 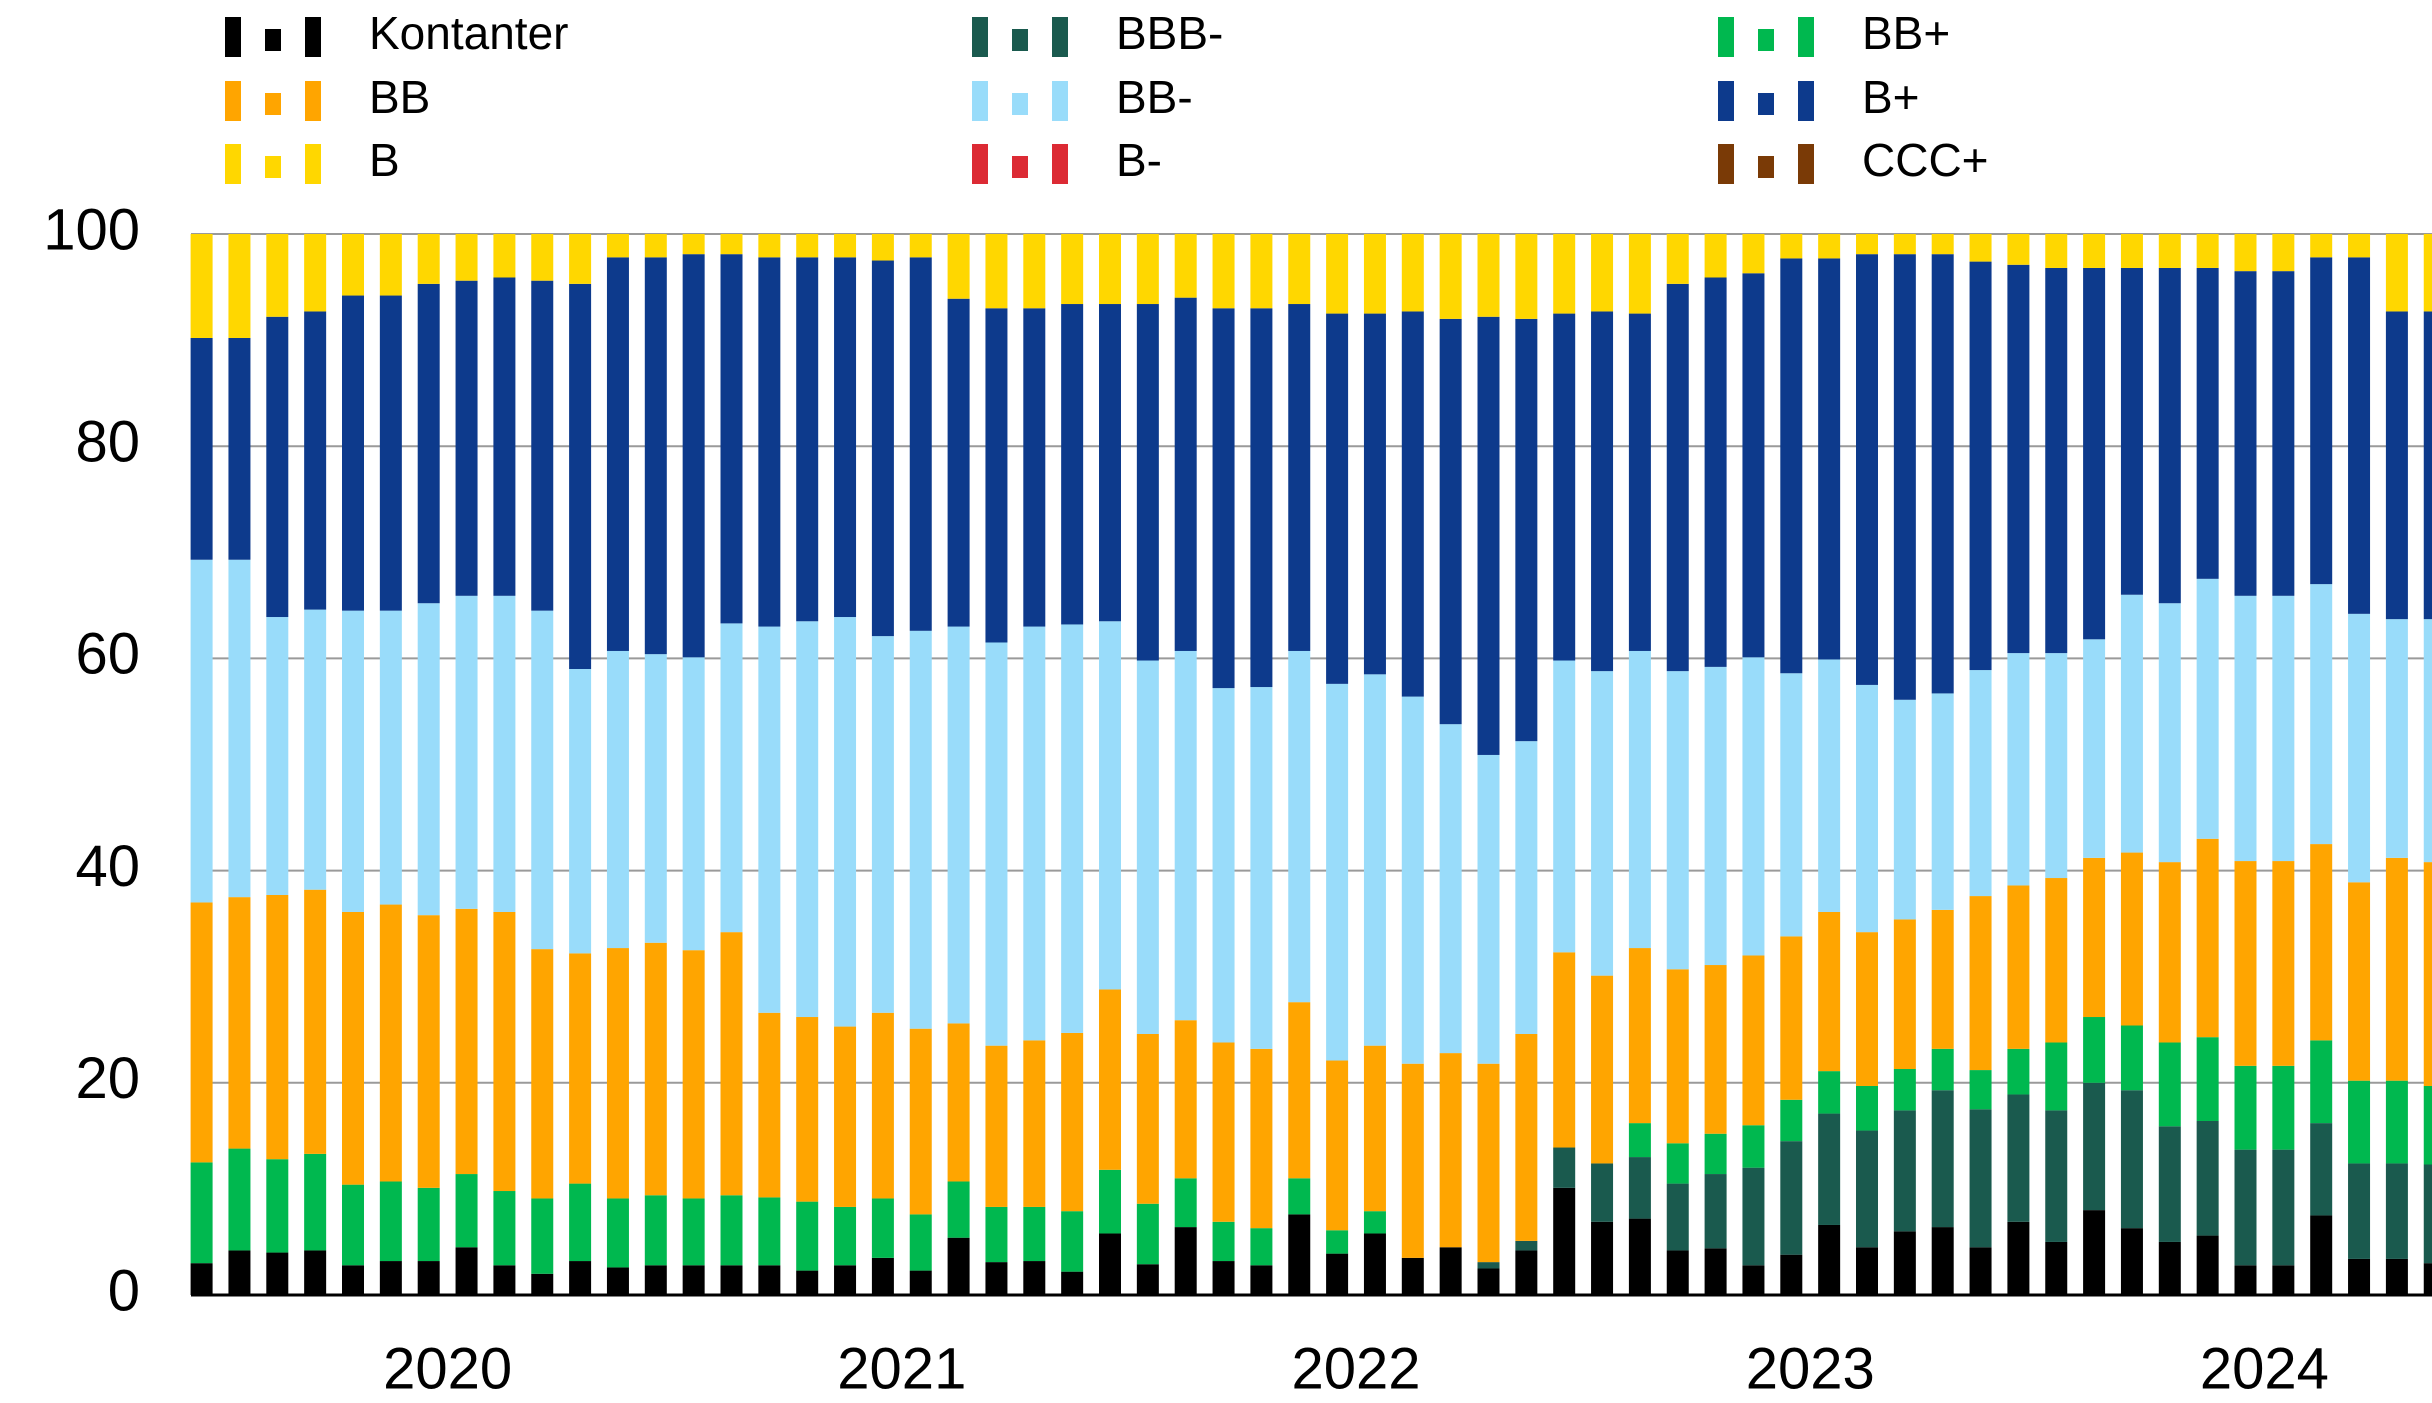 What do you see at coordinates (1169, 33) in the screenshot?
I see `legend-label: BBB-` at bounding box center [1169, 33].